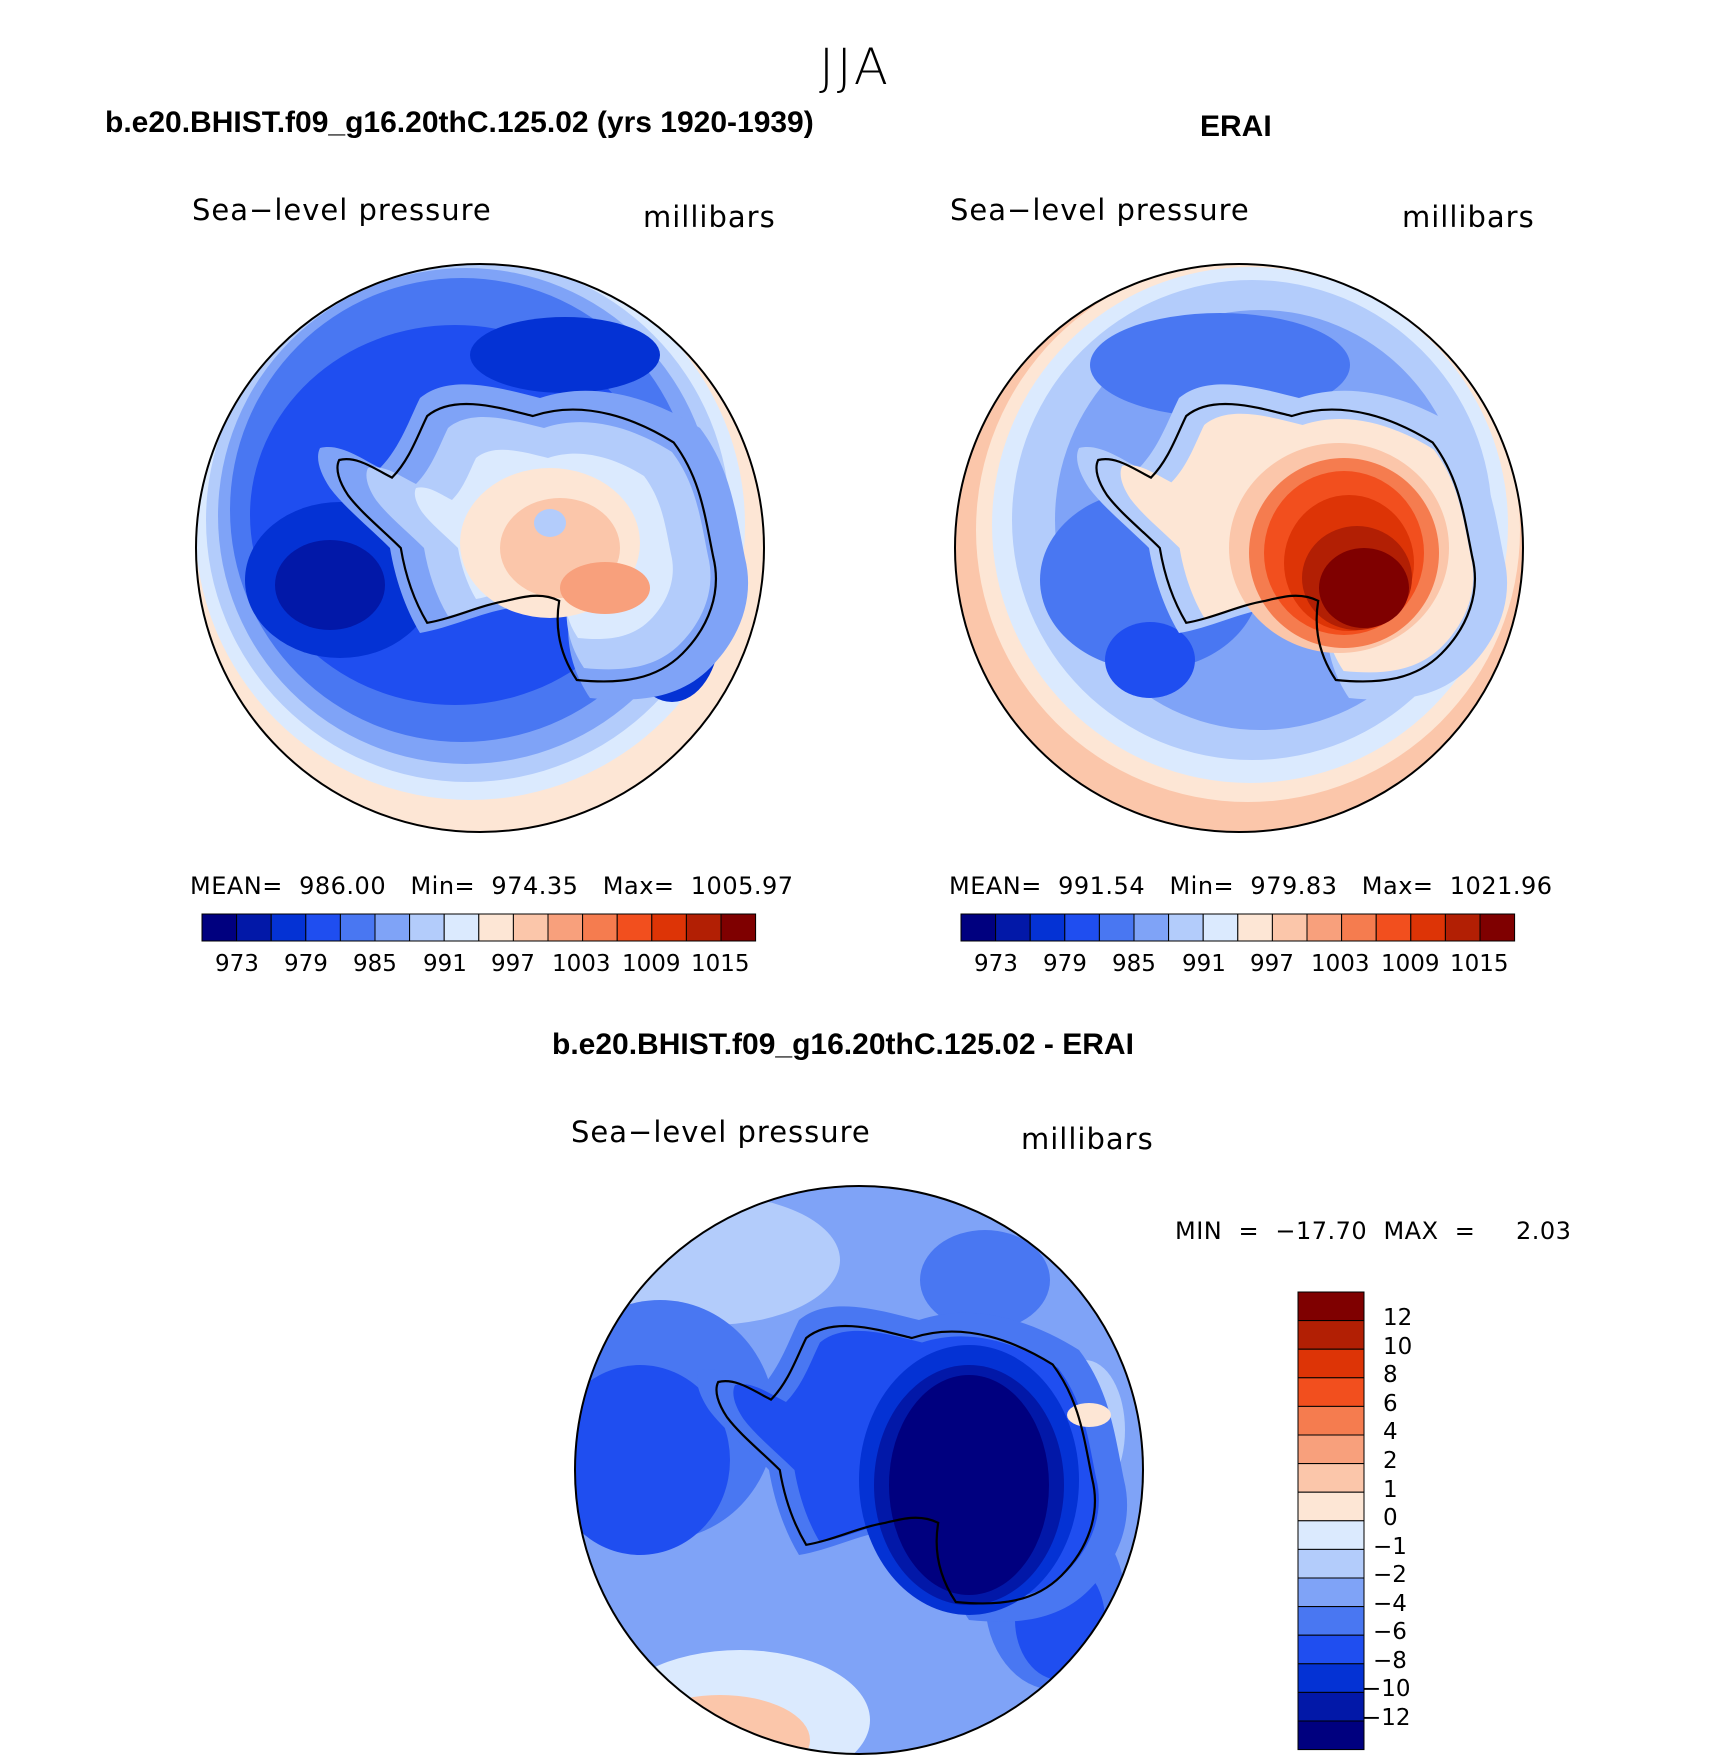  I want to click on p1-tick: 1015, so click(720, 964).